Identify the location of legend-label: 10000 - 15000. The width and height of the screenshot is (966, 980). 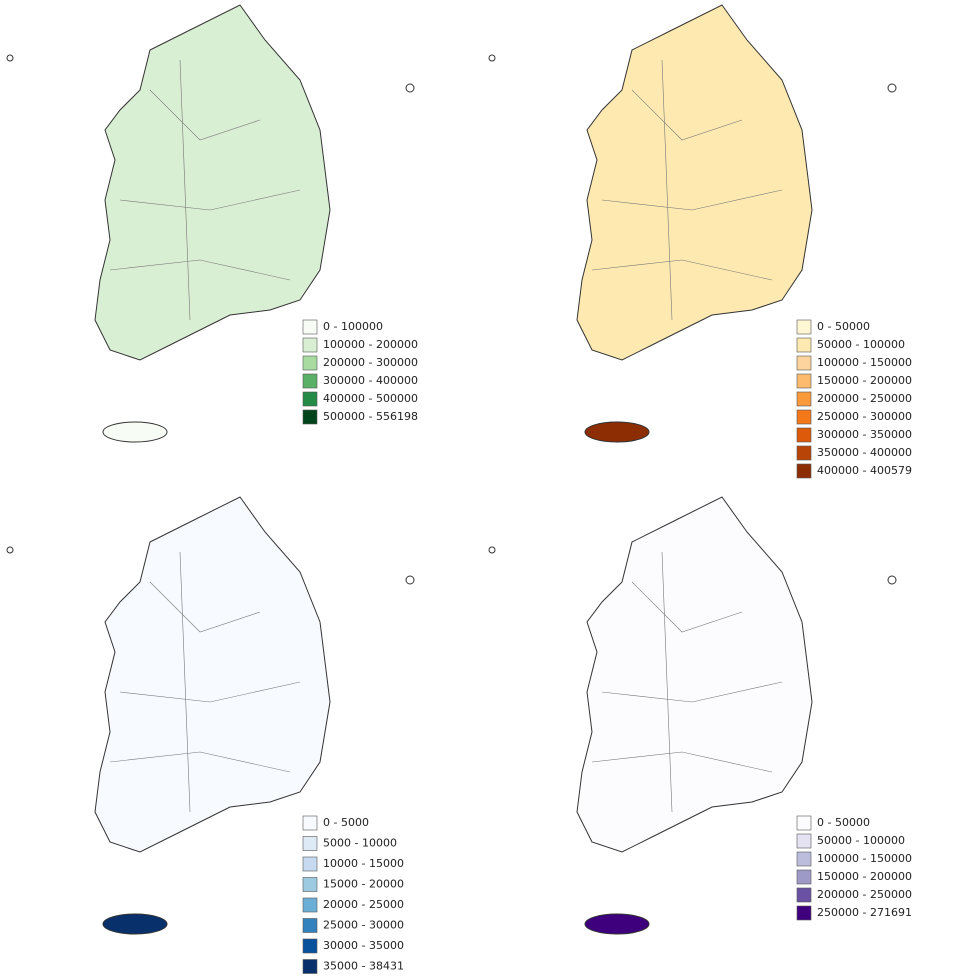
(363, 863).